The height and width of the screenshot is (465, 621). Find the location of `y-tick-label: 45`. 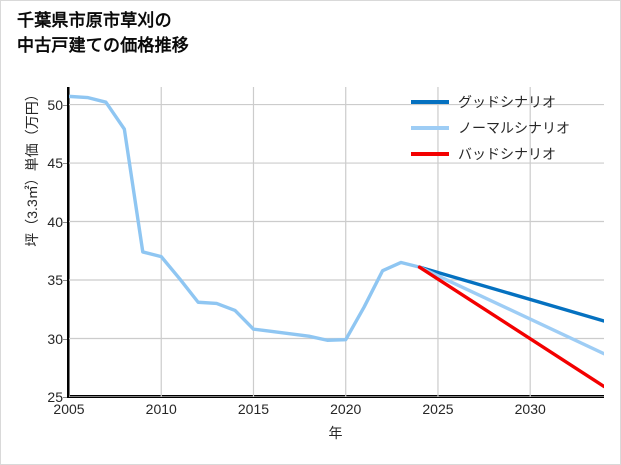

y-tick-label: 45 is located at coordinates (55, 163).